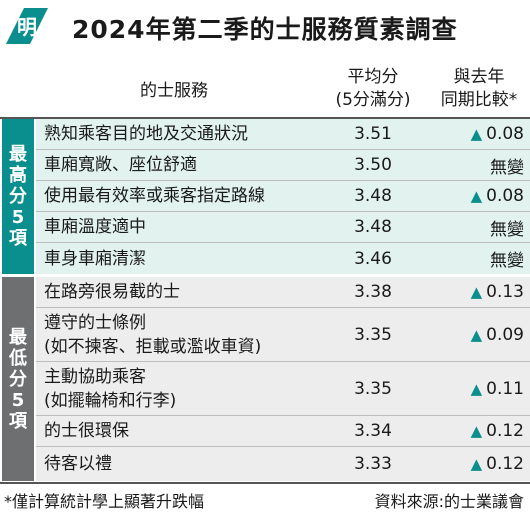 The height and width of the screenshot is (521, 530). What do you see at coordinates (283, 464) in the screenshot?
I see `table-row: 待客以禮 3.33 ▲ 0.12` at bounding box center [283, 464].